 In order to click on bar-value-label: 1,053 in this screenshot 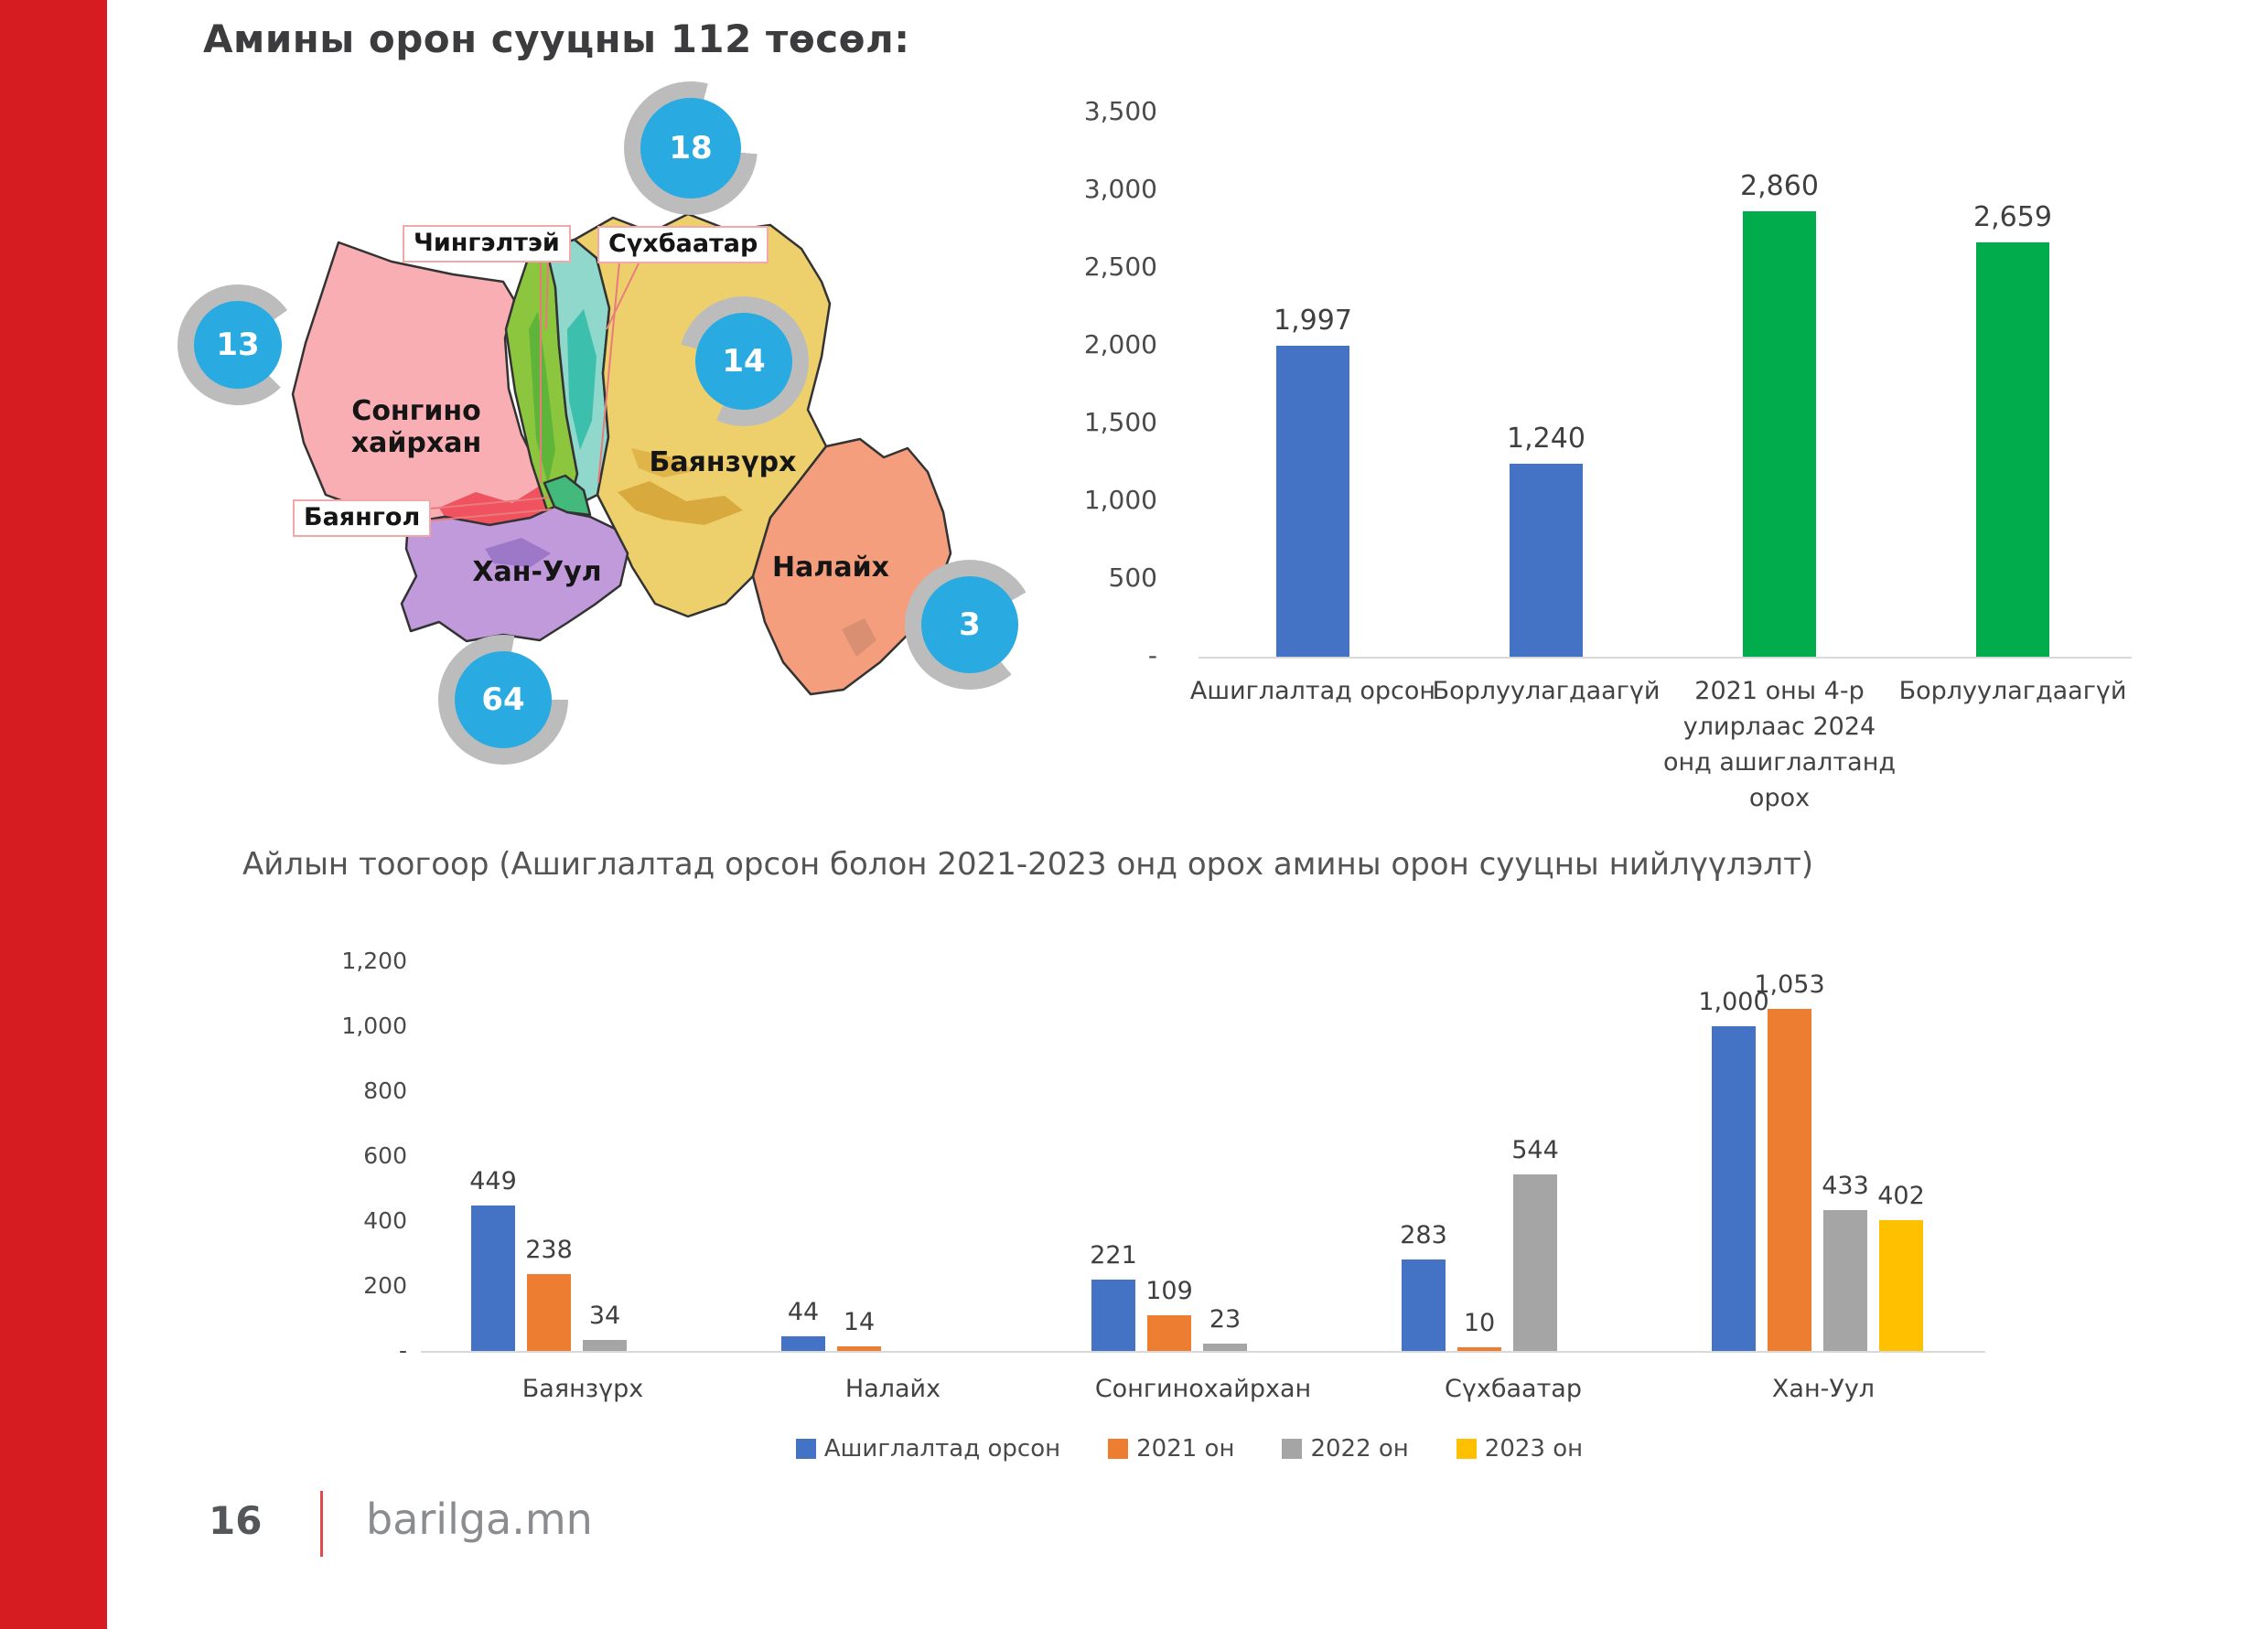, I will do `click(1789, 984)`.